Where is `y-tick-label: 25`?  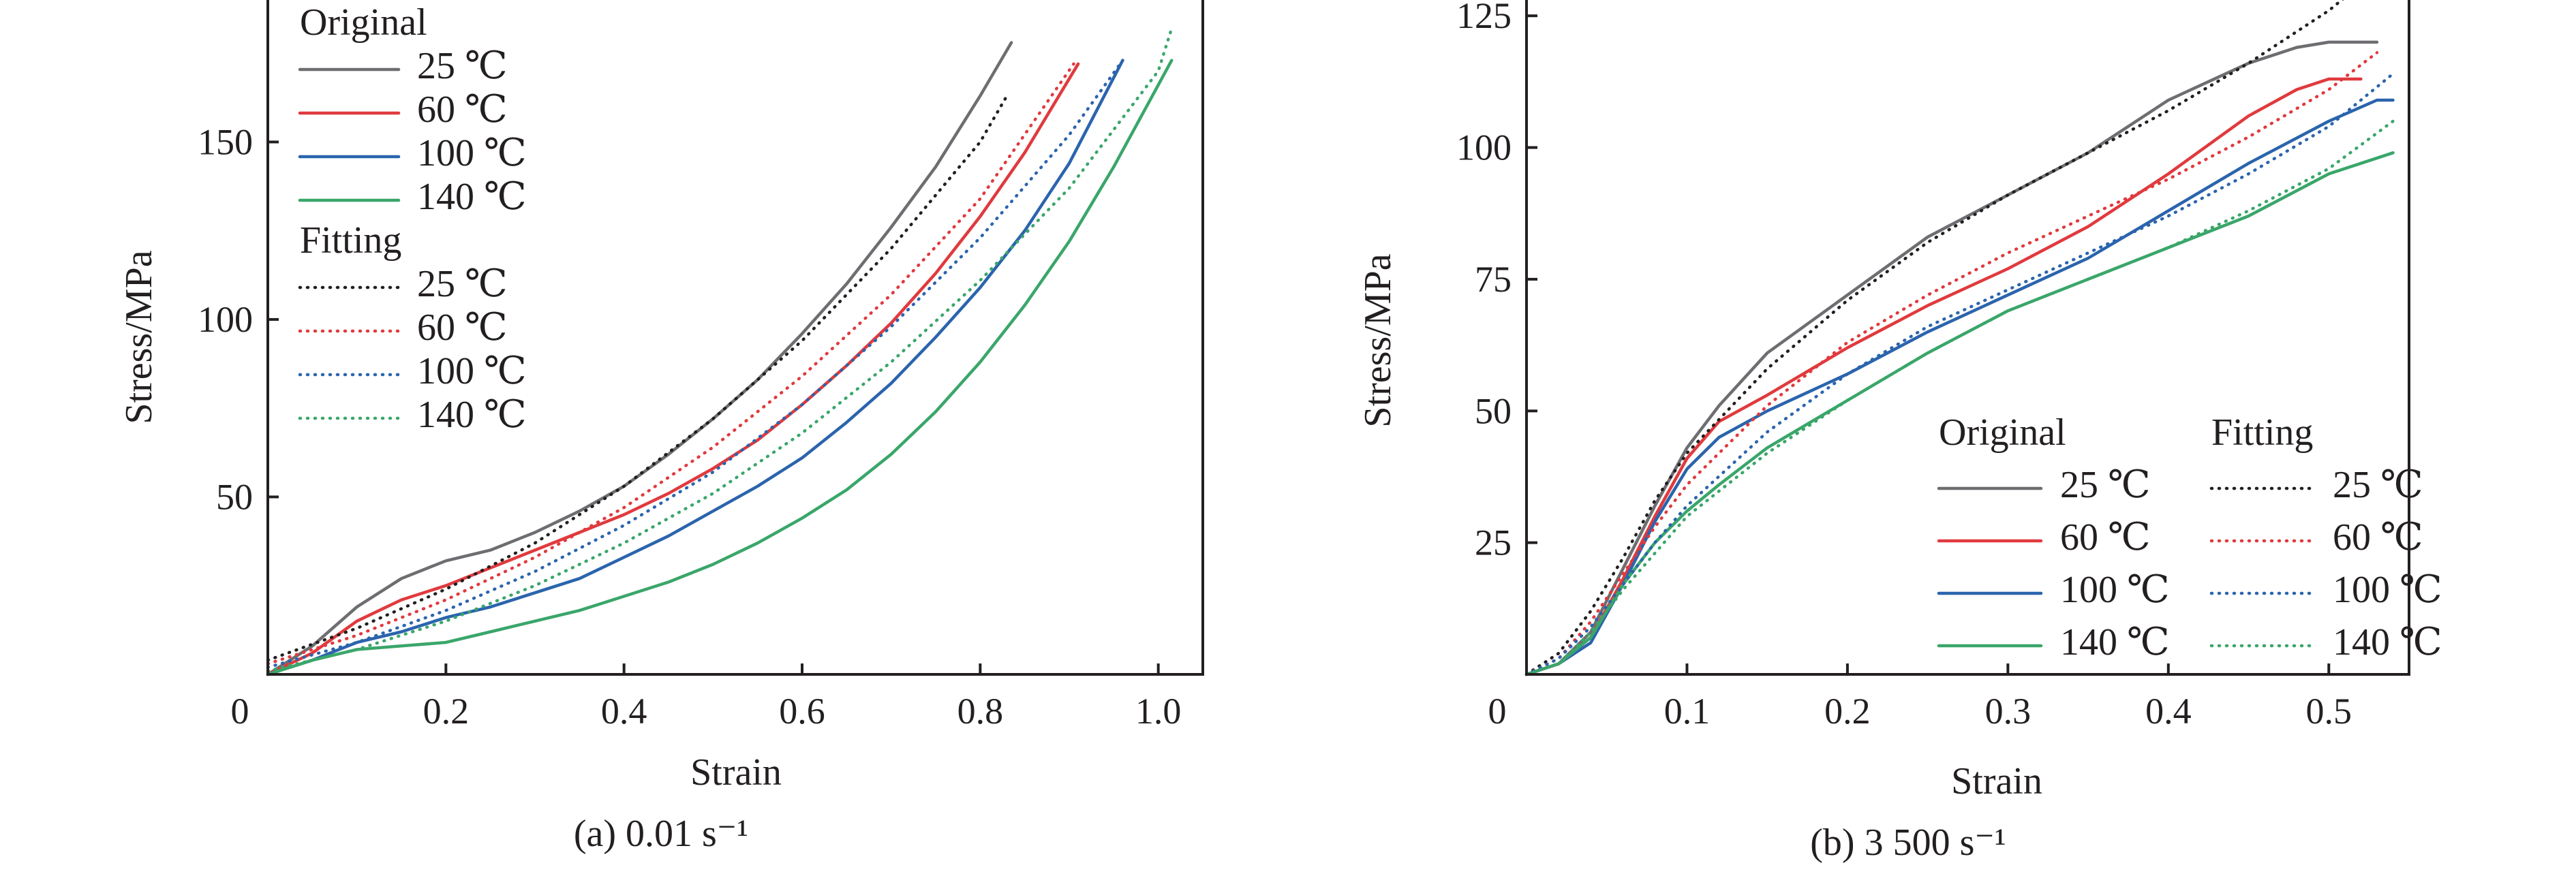
y-tick-label: 25 is located at coordinates (1494, 542).